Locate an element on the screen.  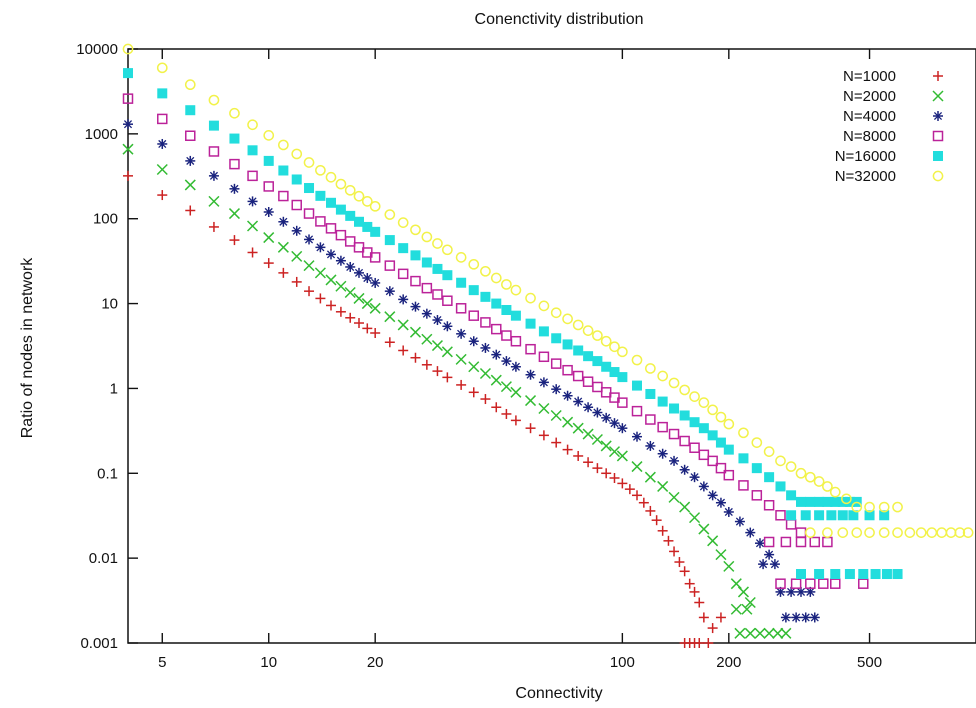
legend-item: N=4000 is located at coordinates (893, 116).